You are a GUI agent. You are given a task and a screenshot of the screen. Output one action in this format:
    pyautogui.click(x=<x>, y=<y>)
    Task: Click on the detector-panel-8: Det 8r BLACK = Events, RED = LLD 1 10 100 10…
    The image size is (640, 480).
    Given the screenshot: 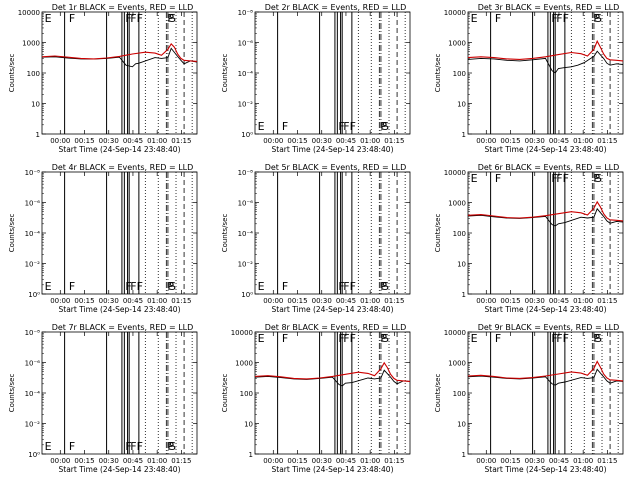 What is the action you would take?
    pyautogui.click(x=316, y=398)
    